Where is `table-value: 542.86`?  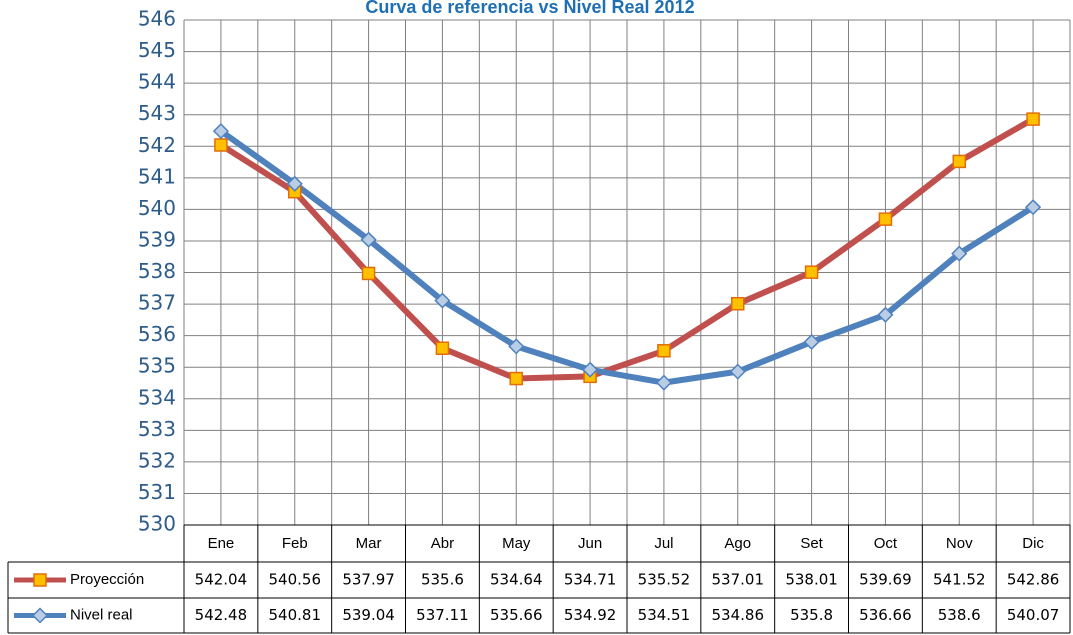
table-value: 542.86 is located at coordinates (1033, 580).